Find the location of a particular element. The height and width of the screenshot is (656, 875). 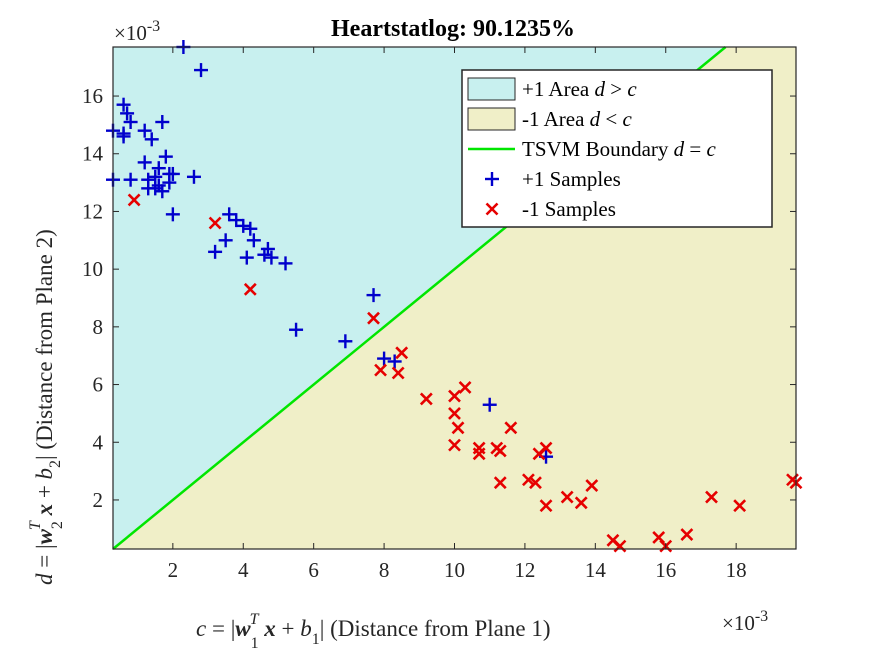

x-tick-label: 14 is located at coordinates (596, 570).